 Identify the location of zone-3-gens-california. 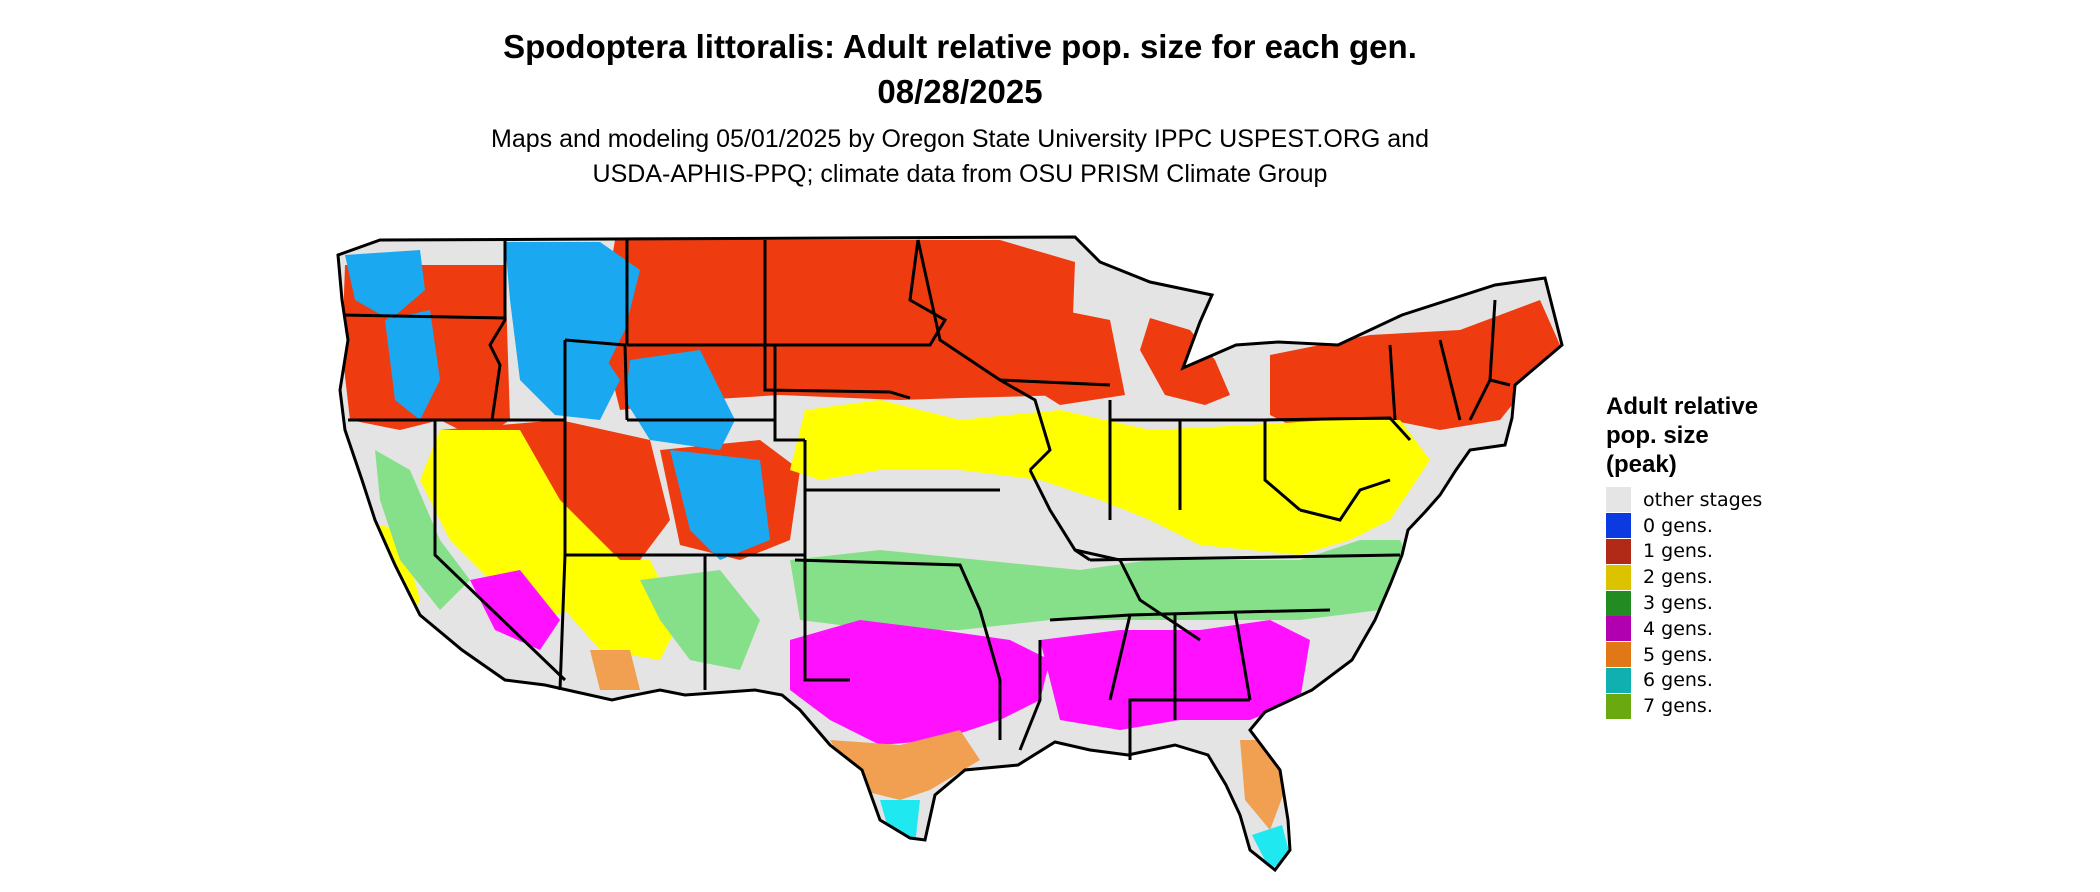
(422, 530).